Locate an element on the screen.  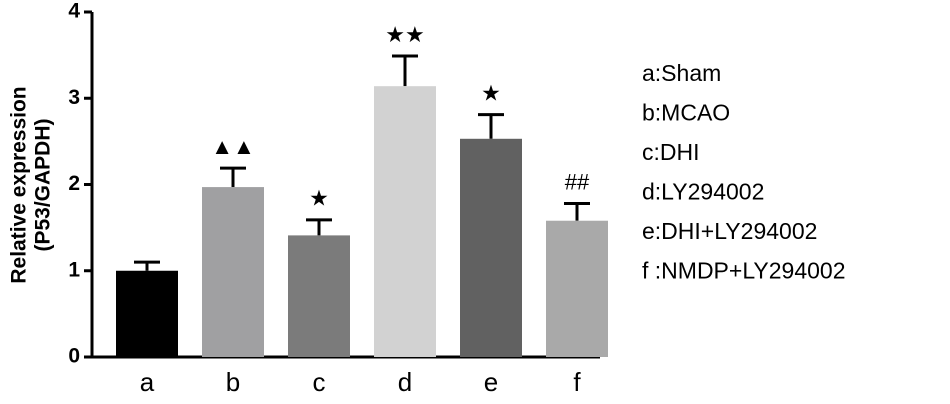
y-tick-label: 3 is located at coordinates (74, 97).